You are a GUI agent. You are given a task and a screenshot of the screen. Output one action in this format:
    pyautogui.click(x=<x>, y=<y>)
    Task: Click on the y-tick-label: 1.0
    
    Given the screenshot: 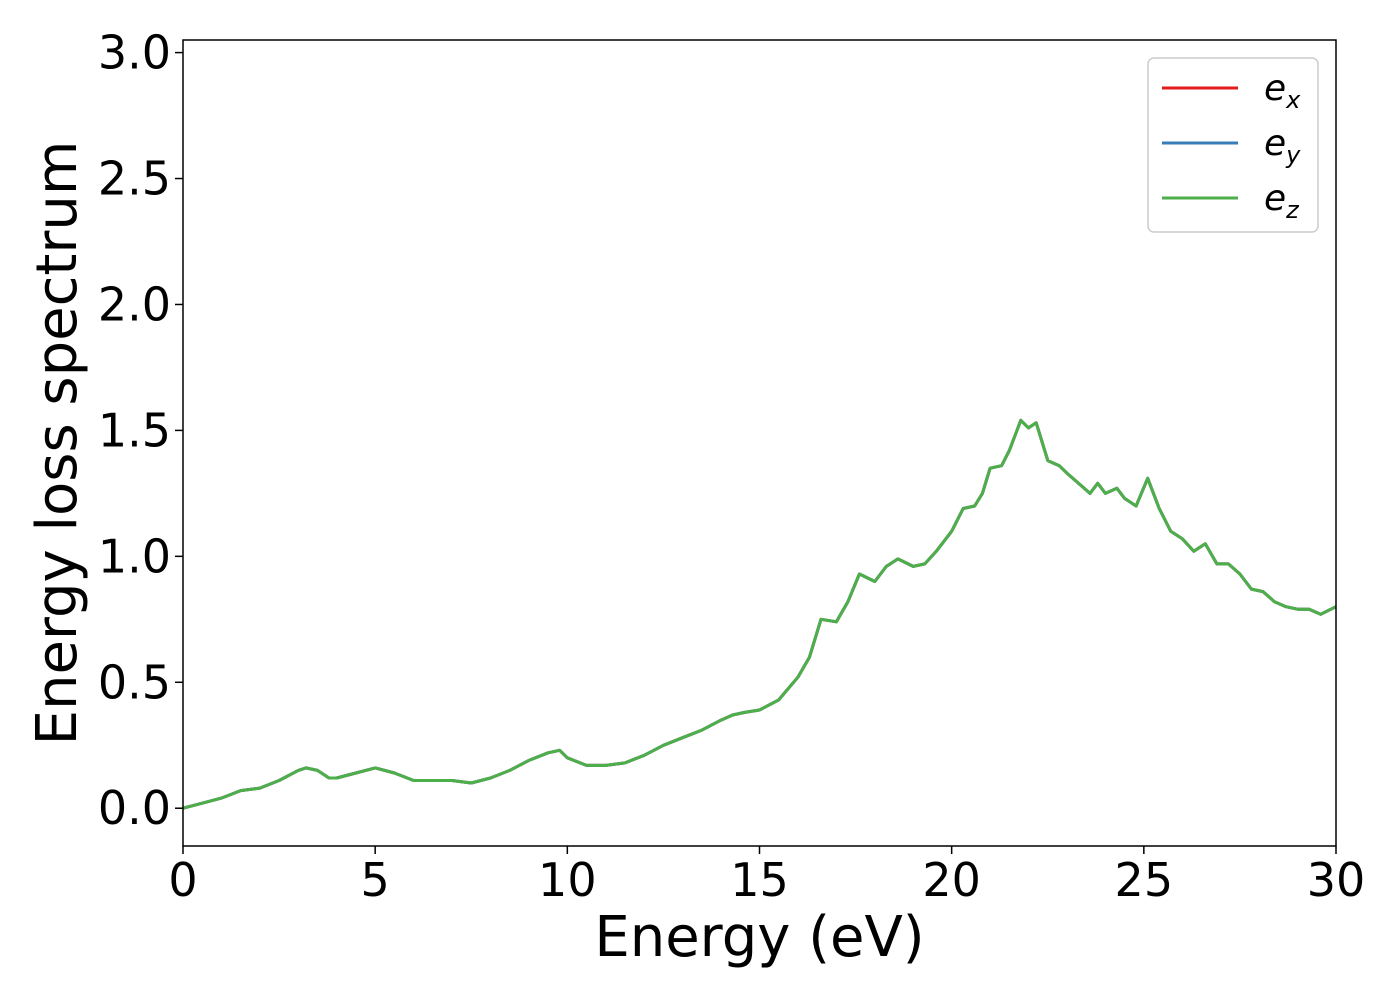 What is the action you would take?
    pyautogui.click(x=134, y=556)
    